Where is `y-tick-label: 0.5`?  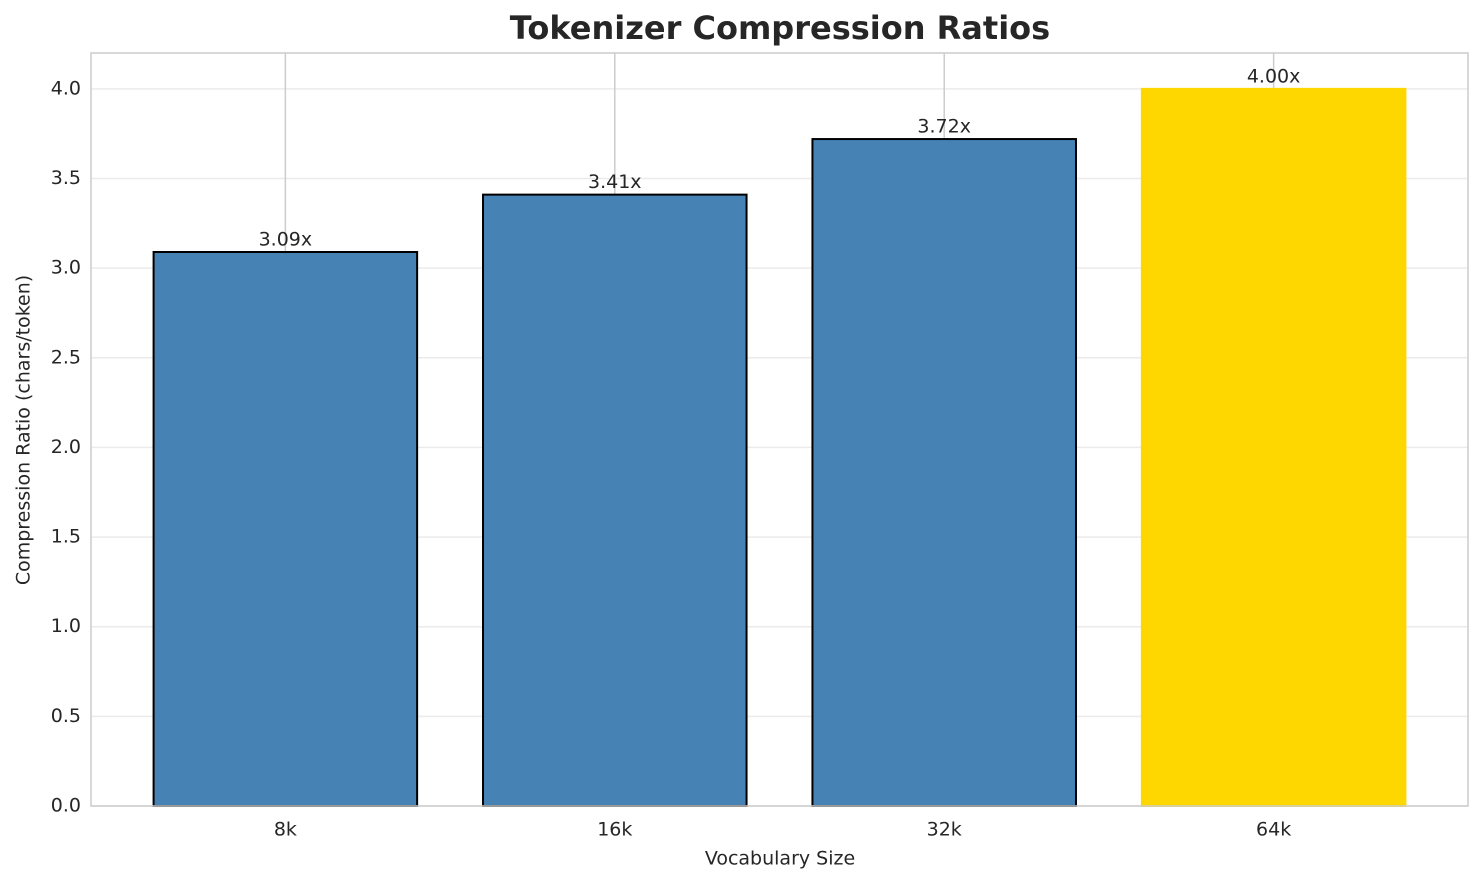
y-tick-label: 0.5 is located at coordinates (66, 716).